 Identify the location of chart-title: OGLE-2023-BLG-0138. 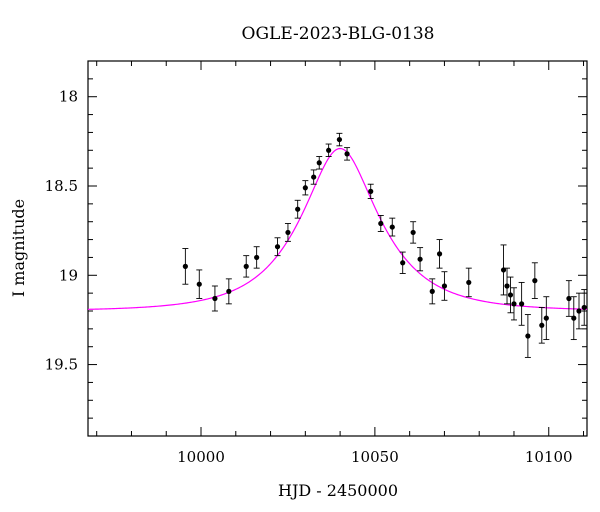
(338, 34).